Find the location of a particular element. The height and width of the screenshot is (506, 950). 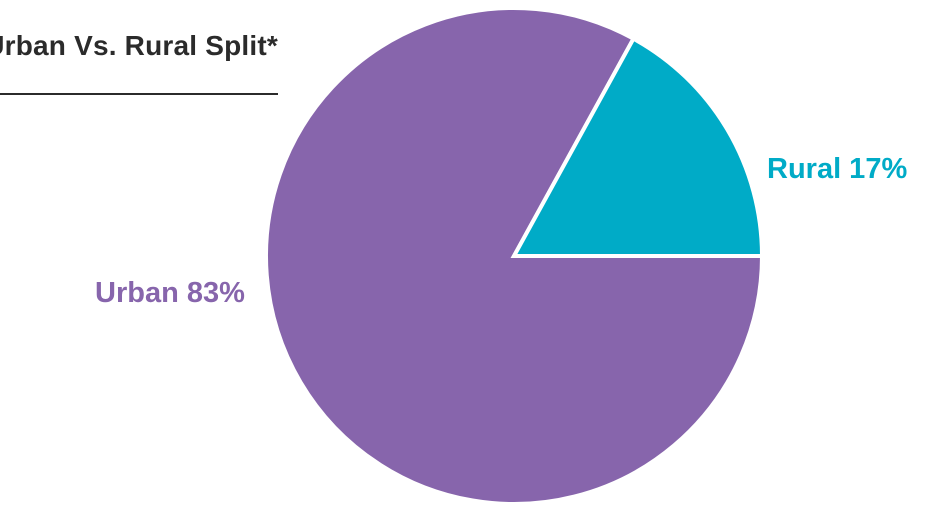

chart-title: Urban Vs. Rural Split* is located at coordinates (139, 45).